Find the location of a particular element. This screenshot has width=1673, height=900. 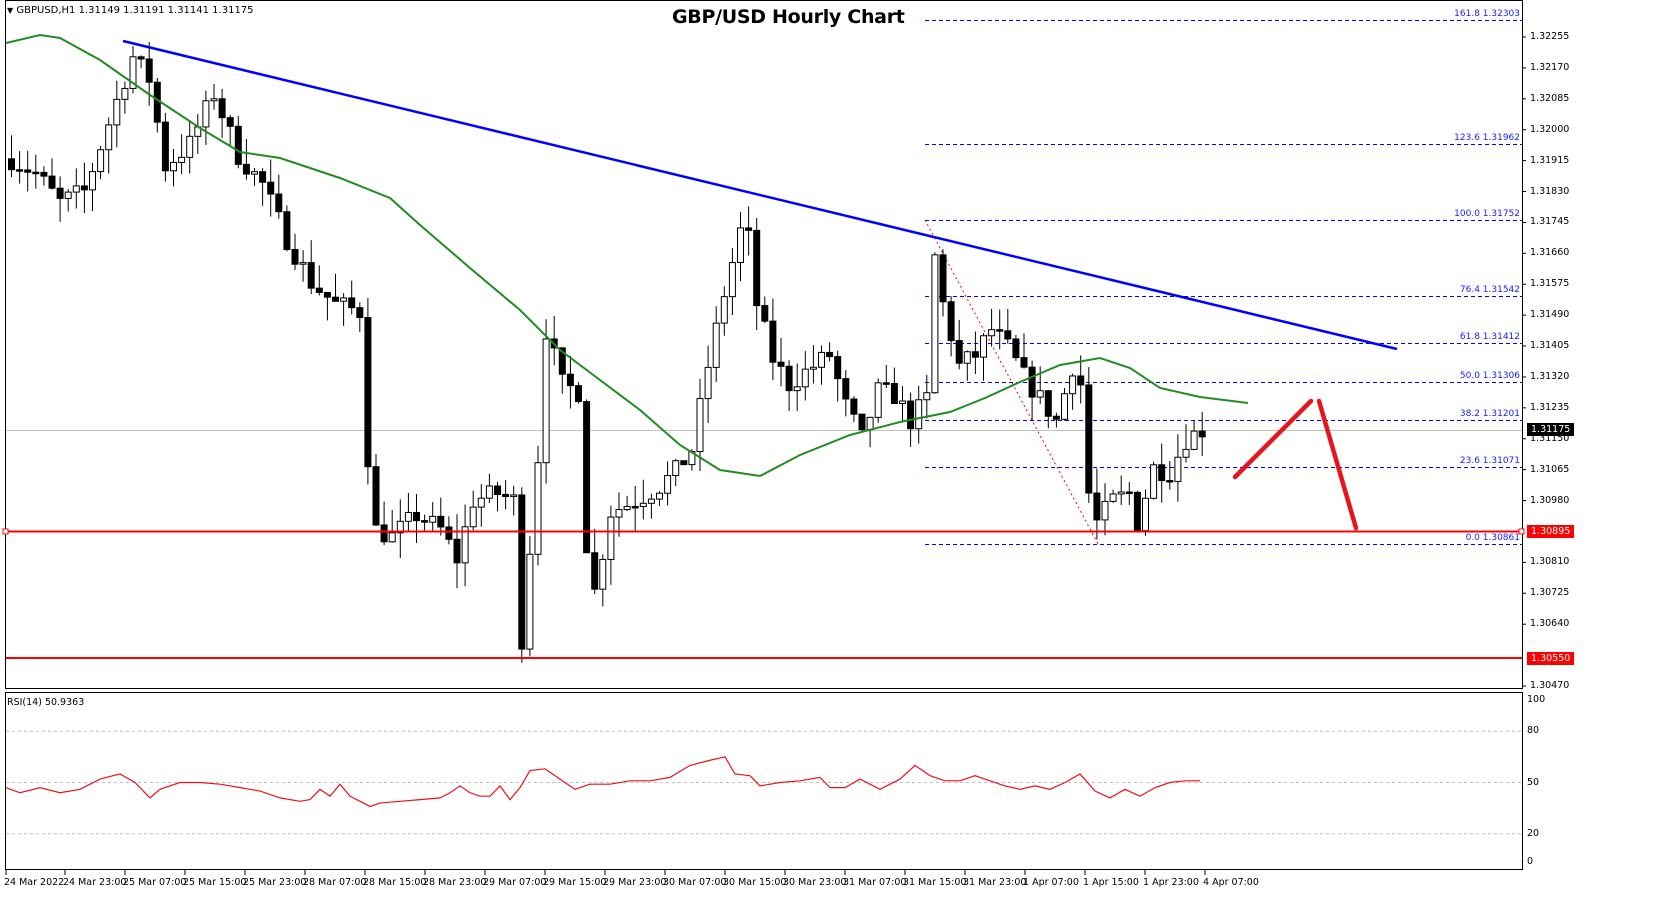

fibonacci-level-label: 61.8 1.31412 is located at coordinates (1489, 336).